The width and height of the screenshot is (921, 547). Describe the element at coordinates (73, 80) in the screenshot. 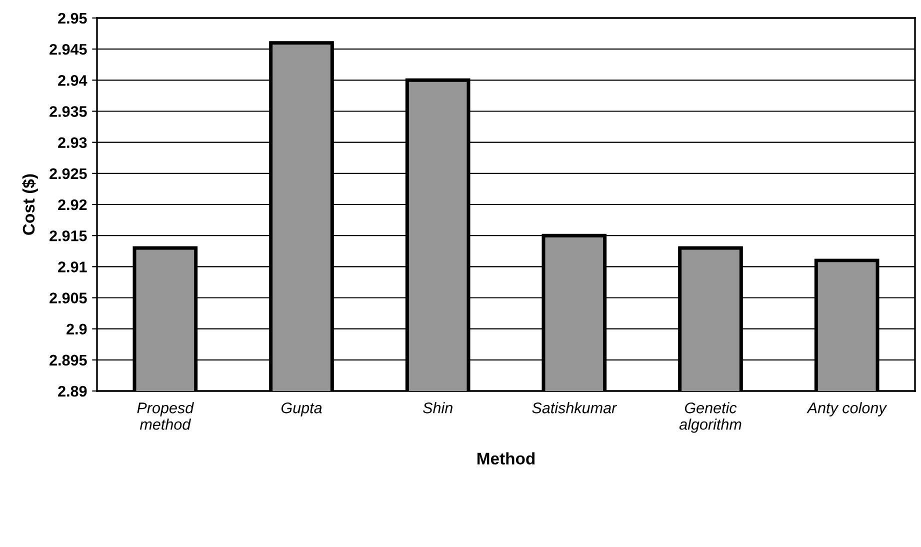

I see `y-tick-label: 2.94` at that location.